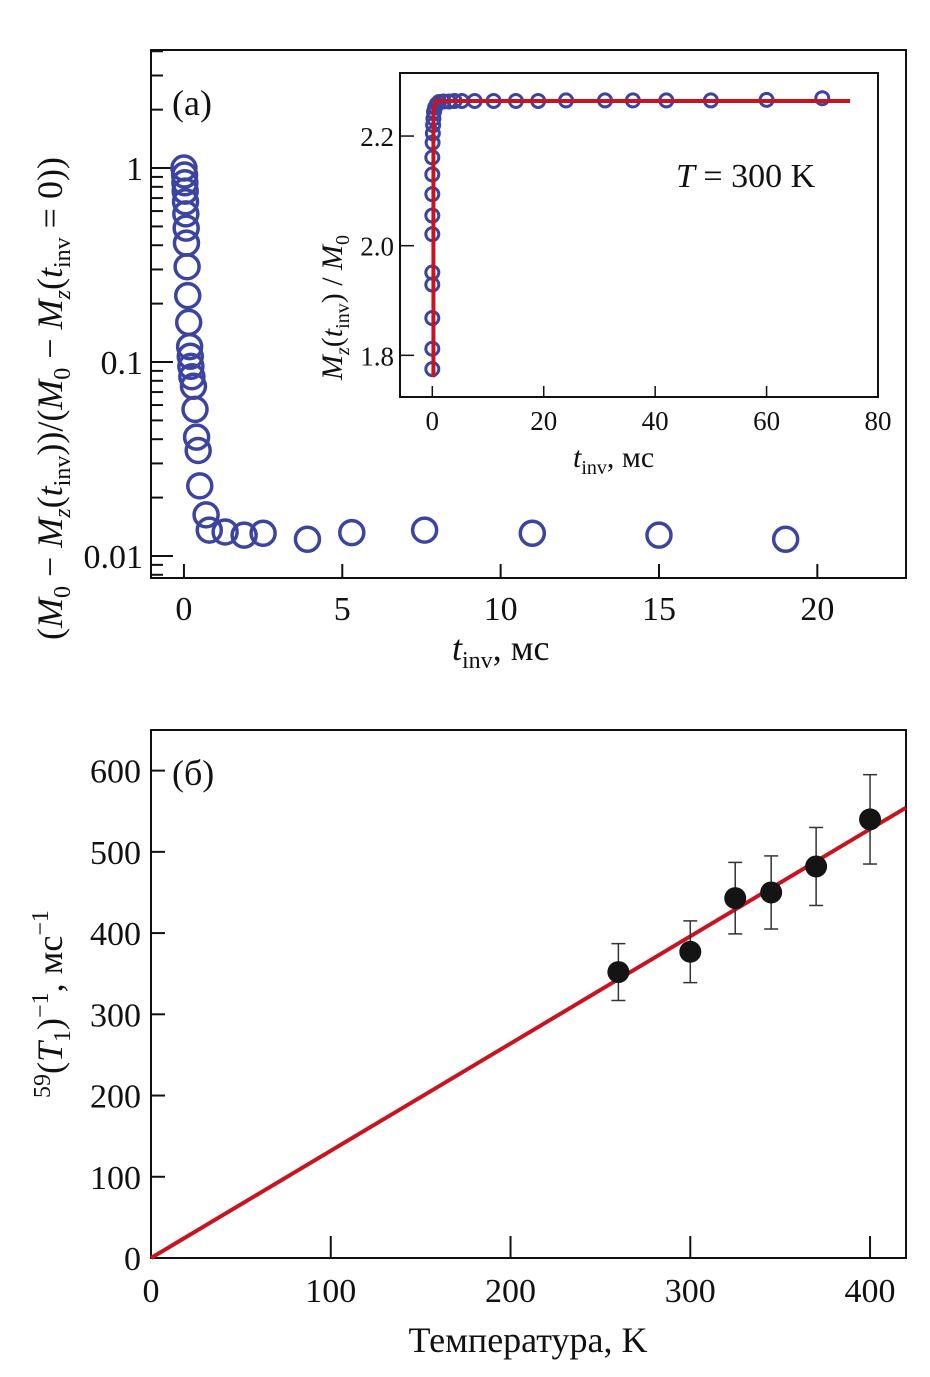  Describe the element at coordinates (192, 103) in the screenshot. I see `panel-a-label: (a)` at that location.